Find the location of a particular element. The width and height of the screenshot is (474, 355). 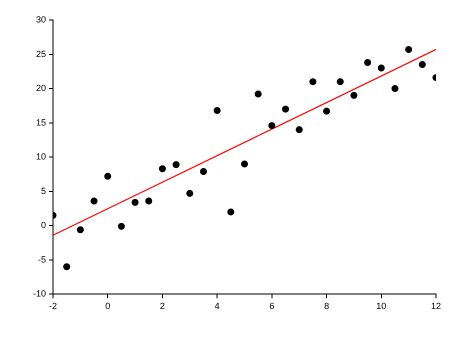

y-tick-label: 15 is located at coordinates (41, 122).